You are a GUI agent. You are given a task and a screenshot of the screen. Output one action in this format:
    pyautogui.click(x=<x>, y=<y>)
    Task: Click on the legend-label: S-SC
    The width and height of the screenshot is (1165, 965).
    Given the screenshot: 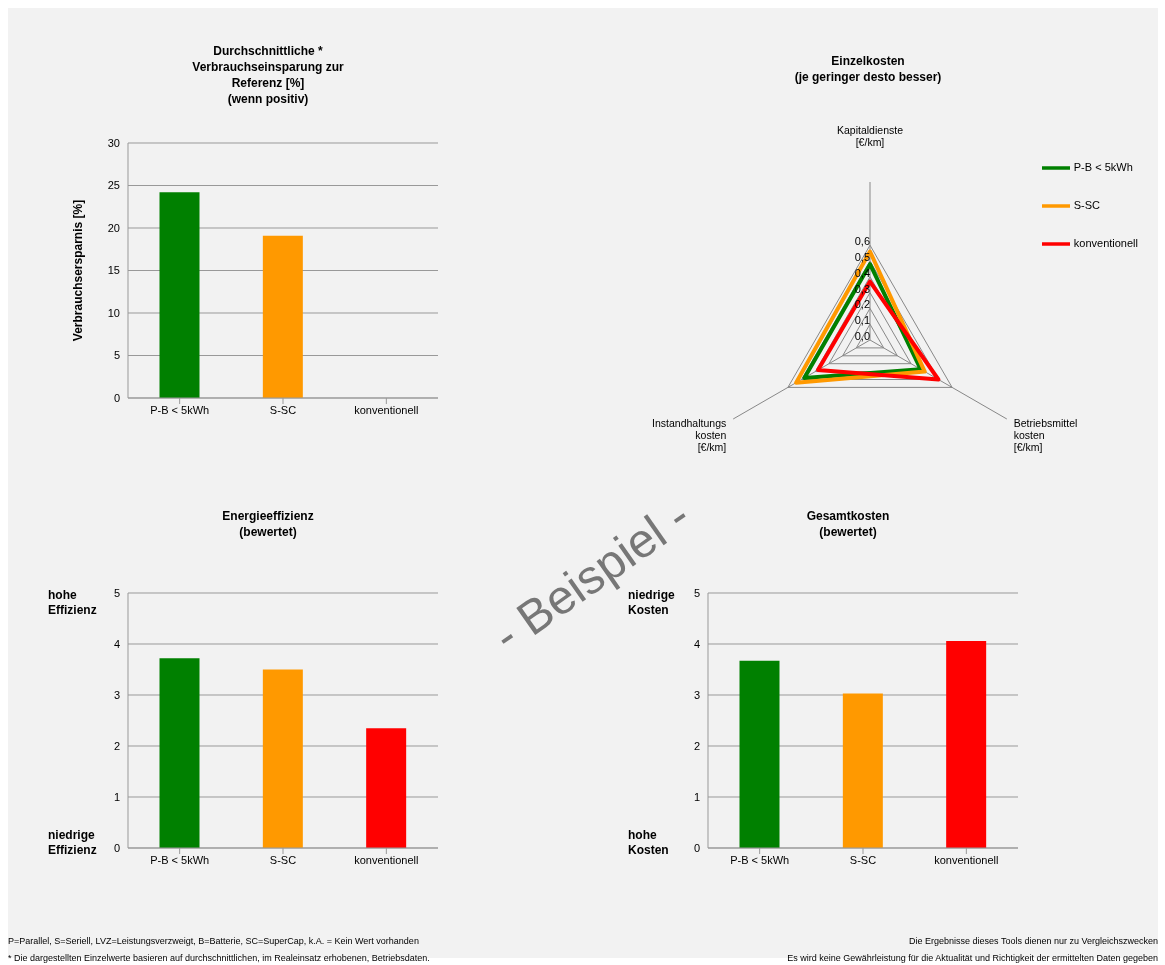 What is the action you would take?
    pyautogui.click(x=1087, y=205)
    